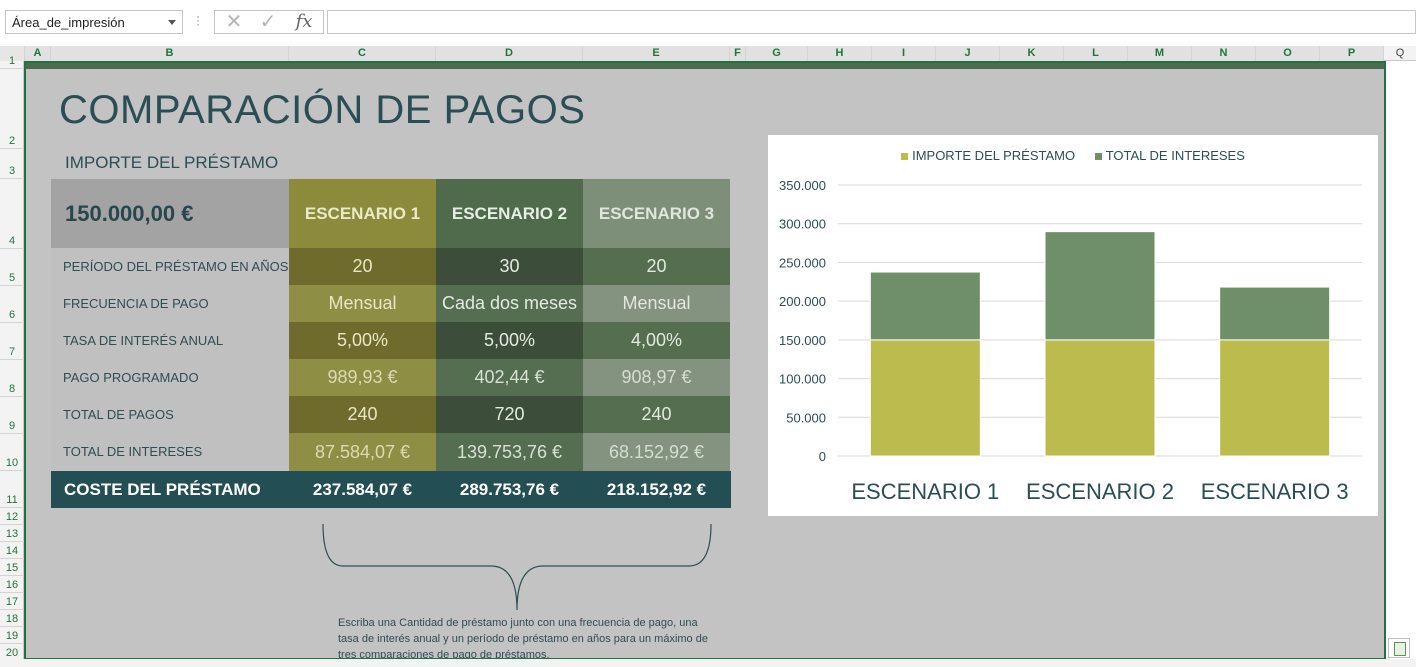  I want to click on column-header-j: J, so click(968, 53).